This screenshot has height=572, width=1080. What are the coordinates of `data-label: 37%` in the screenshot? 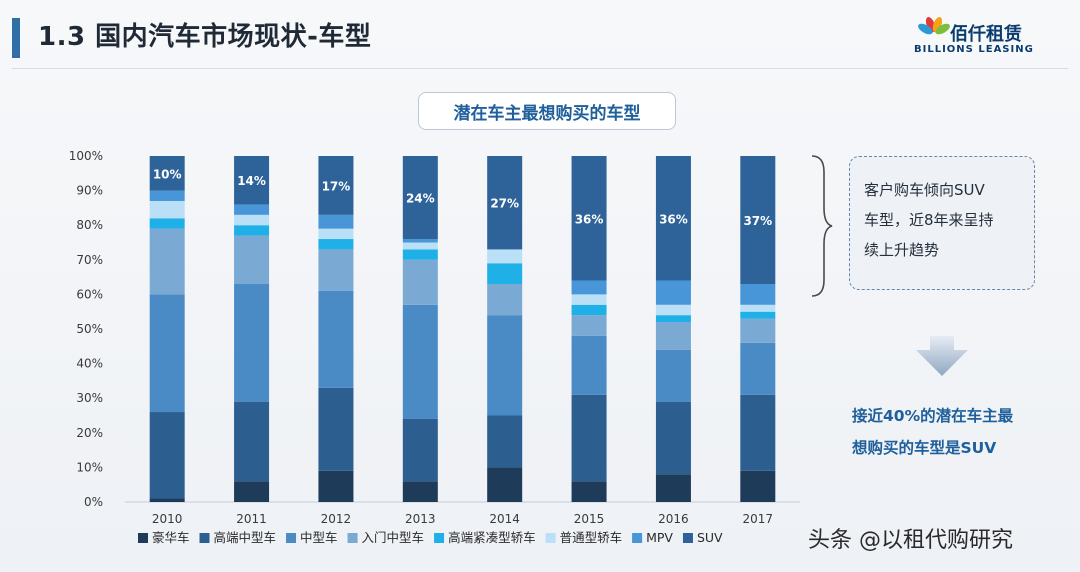 It's located at (757, 221).